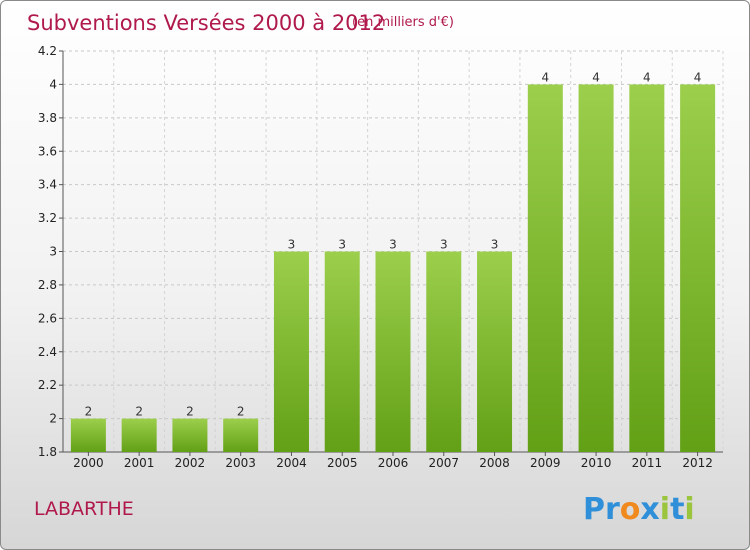 This screenshot has width=750, height=550. Describe the element at coordinates (291, 463) in the screenshot. I see `x-tick-label-2004: 2004` at that location.